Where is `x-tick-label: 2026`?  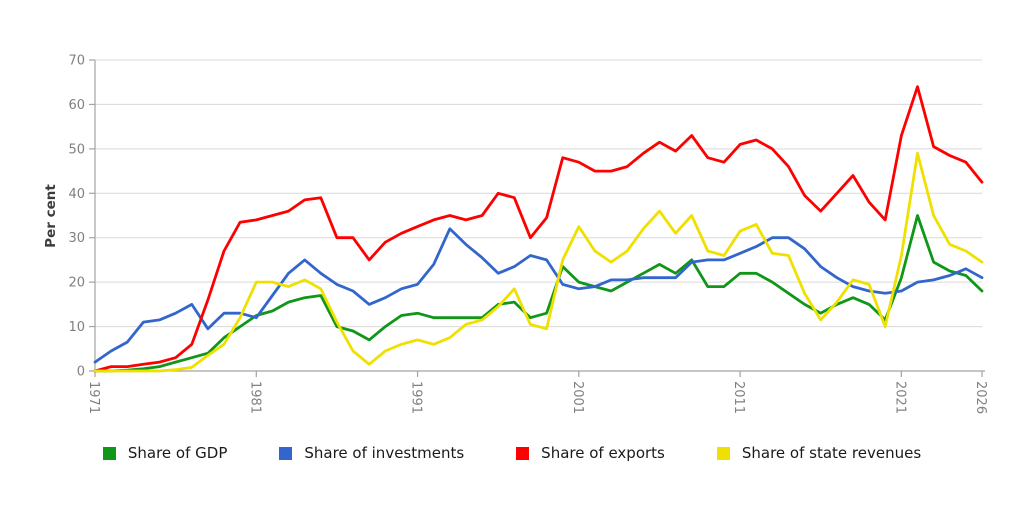
x-tick-label: 2026 is located at coordinates (980, 397).